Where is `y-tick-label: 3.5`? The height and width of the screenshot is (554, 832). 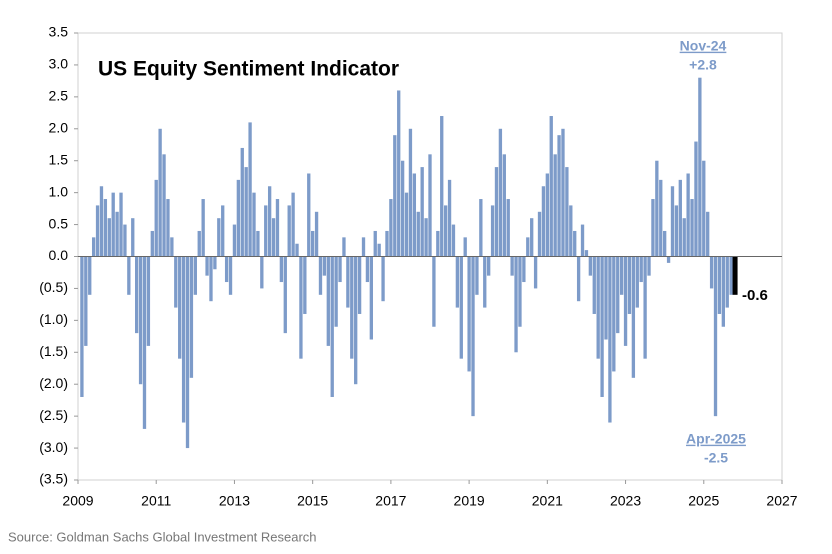 y-tick-label: 3.5 is located at coordinates (59, 32).